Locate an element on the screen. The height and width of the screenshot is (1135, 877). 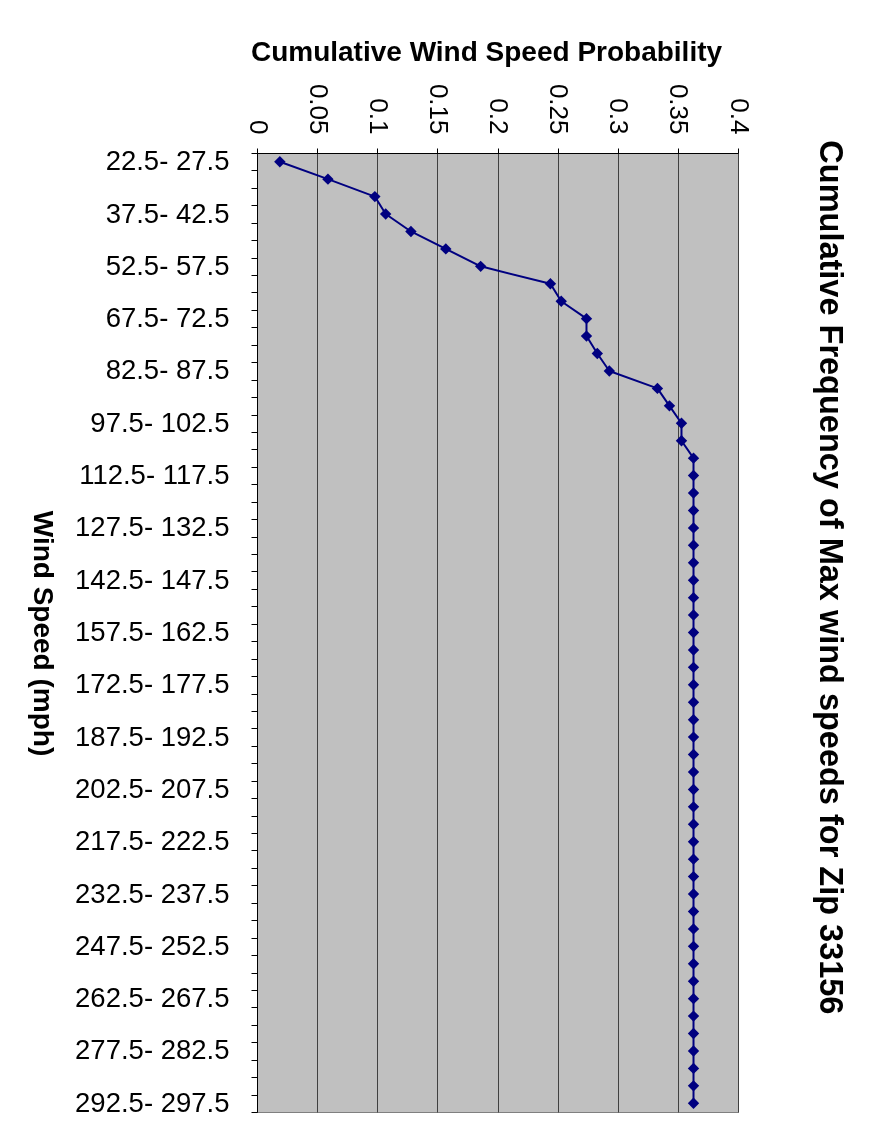
y-tick-label: 202.5- 207.5 is located at coordinates (152, 788).